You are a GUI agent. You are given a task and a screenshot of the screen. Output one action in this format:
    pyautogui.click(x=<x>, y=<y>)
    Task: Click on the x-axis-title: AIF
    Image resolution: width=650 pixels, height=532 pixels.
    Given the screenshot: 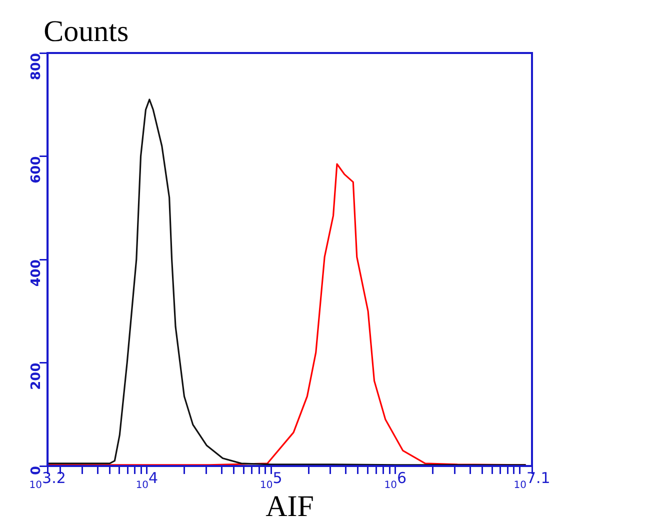 What is the action you would take?
    pyautogui.click(x=290, y=506)
    